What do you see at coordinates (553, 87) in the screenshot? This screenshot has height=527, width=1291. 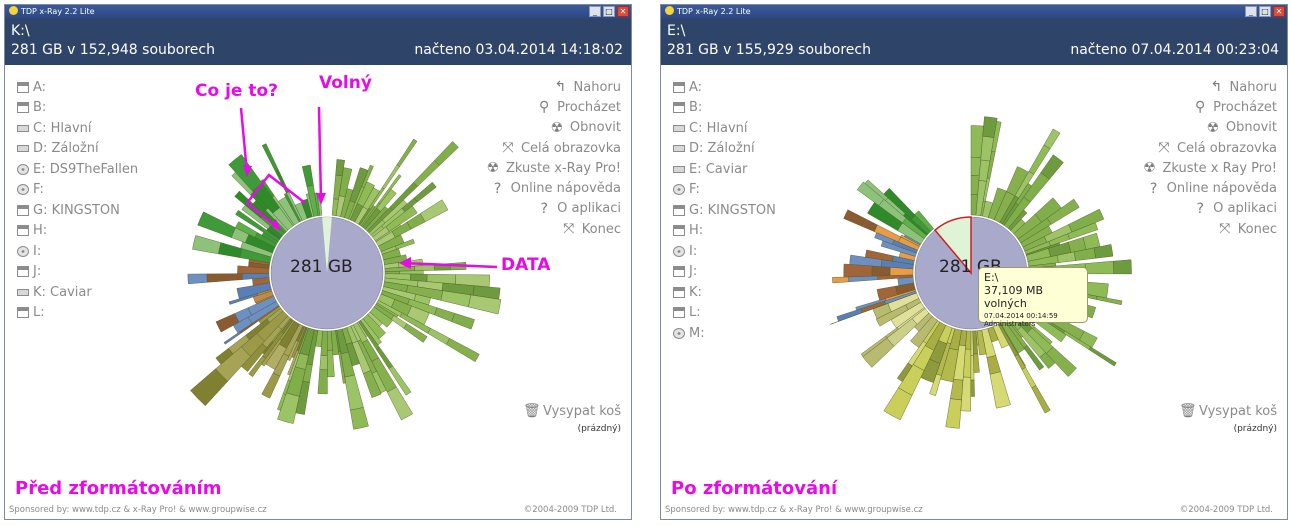 I see `action-nahoru: ↰ Nahoru` at bounding box center [553, 87].